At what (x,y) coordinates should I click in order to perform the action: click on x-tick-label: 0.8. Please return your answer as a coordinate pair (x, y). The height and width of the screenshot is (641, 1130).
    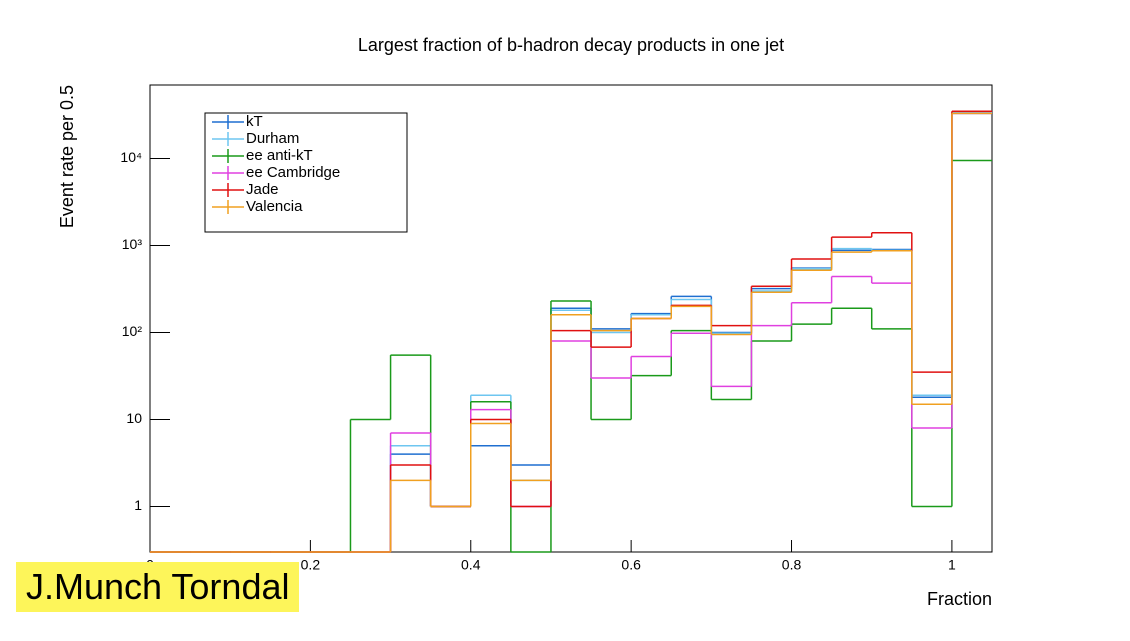
    Looking at the image, I should click on (792, 565).